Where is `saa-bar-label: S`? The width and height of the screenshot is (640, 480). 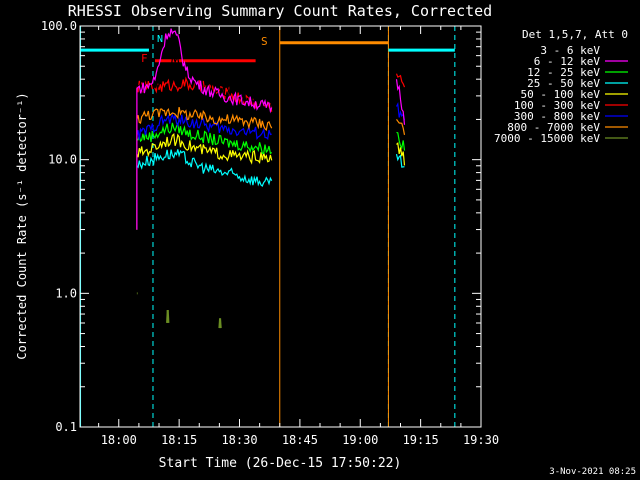 saa-bar-label: S is located at coordinates (264, 41).